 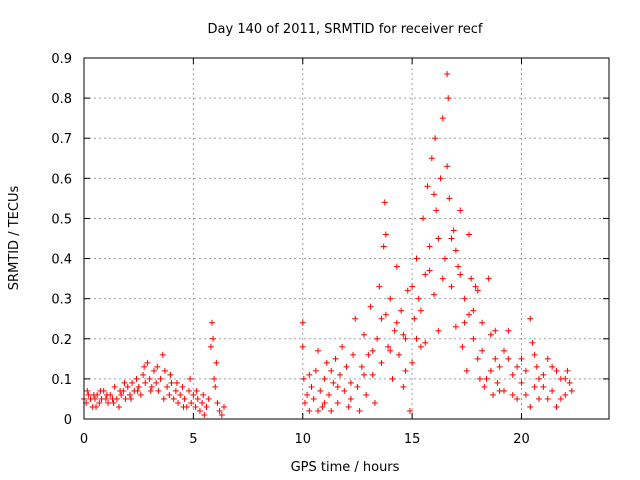 What do you see at coordinates (61, 99) in the screenshot?
I see `y-tick-label: 0.8` at bounding box center [61, 99].